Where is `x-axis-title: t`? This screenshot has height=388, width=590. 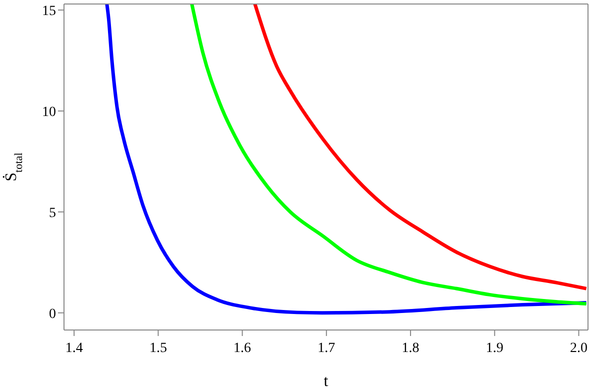 x-axis-title: t is located at coordinates (326, 380).